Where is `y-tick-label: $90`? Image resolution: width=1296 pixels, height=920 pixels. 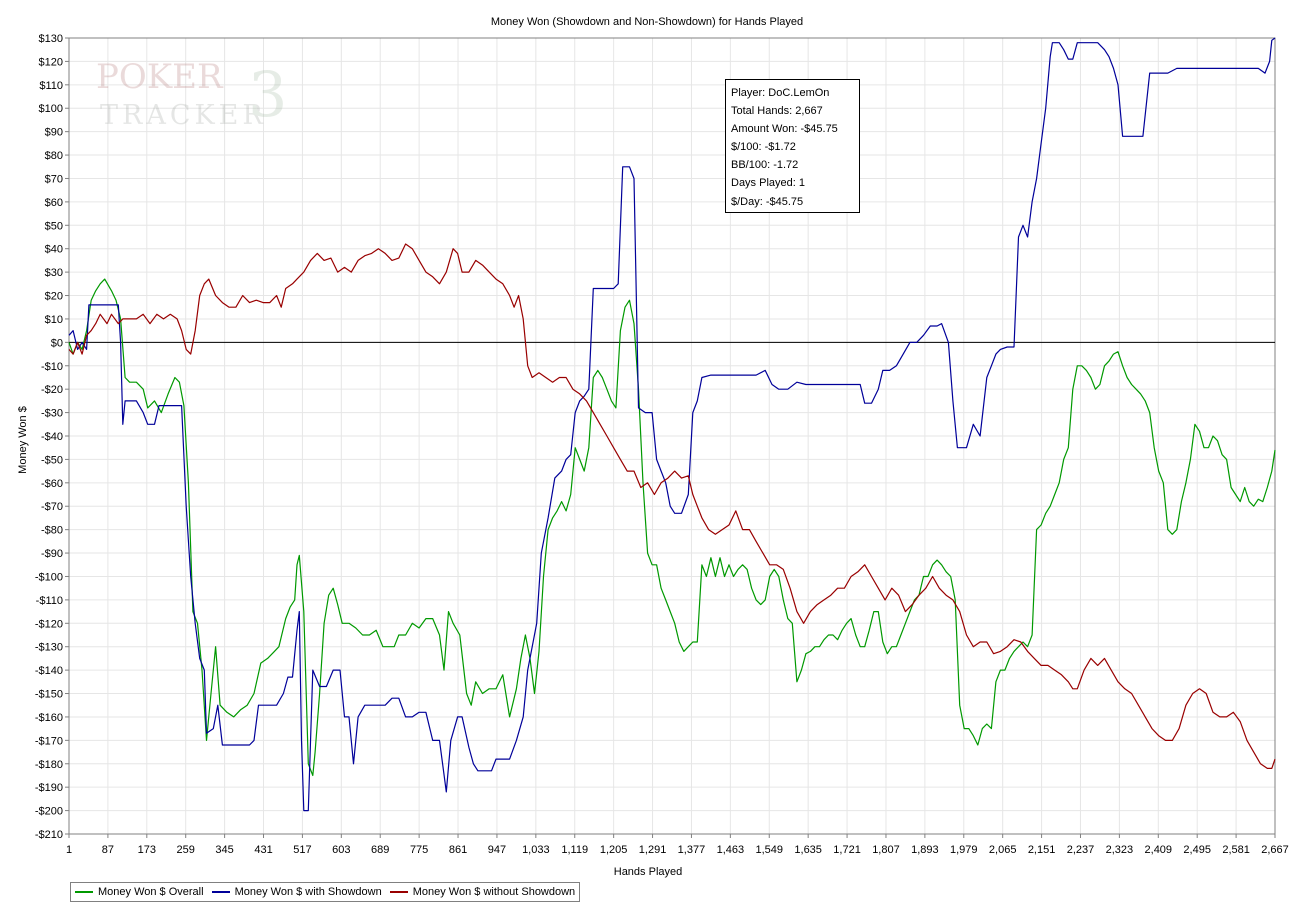
y-tick-label: $90 is located at coordinates (54, 133).